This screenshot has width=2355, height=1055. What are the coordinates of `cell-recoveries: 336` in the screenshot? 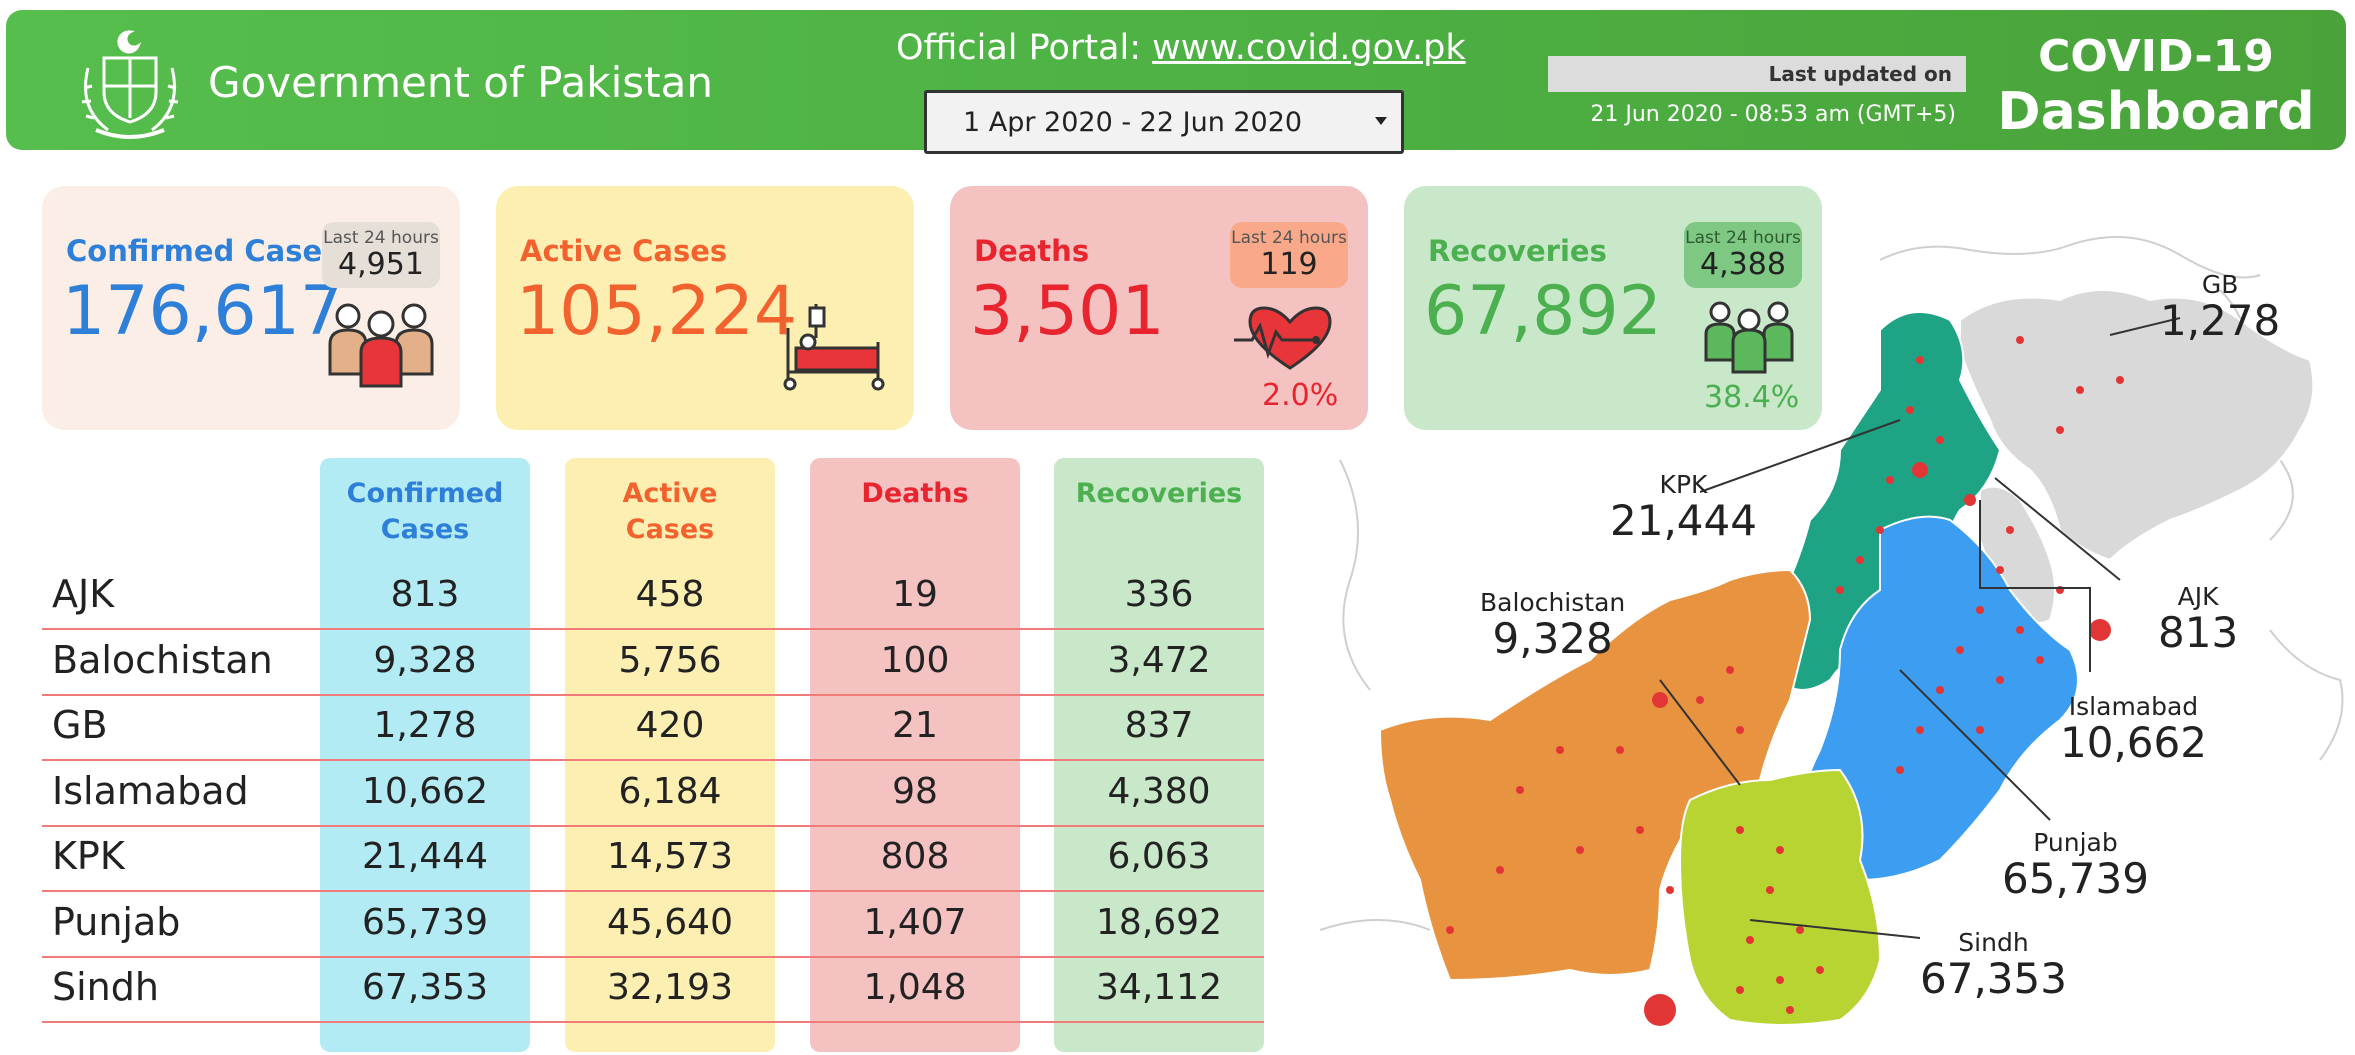 It's located at (1159, 594).